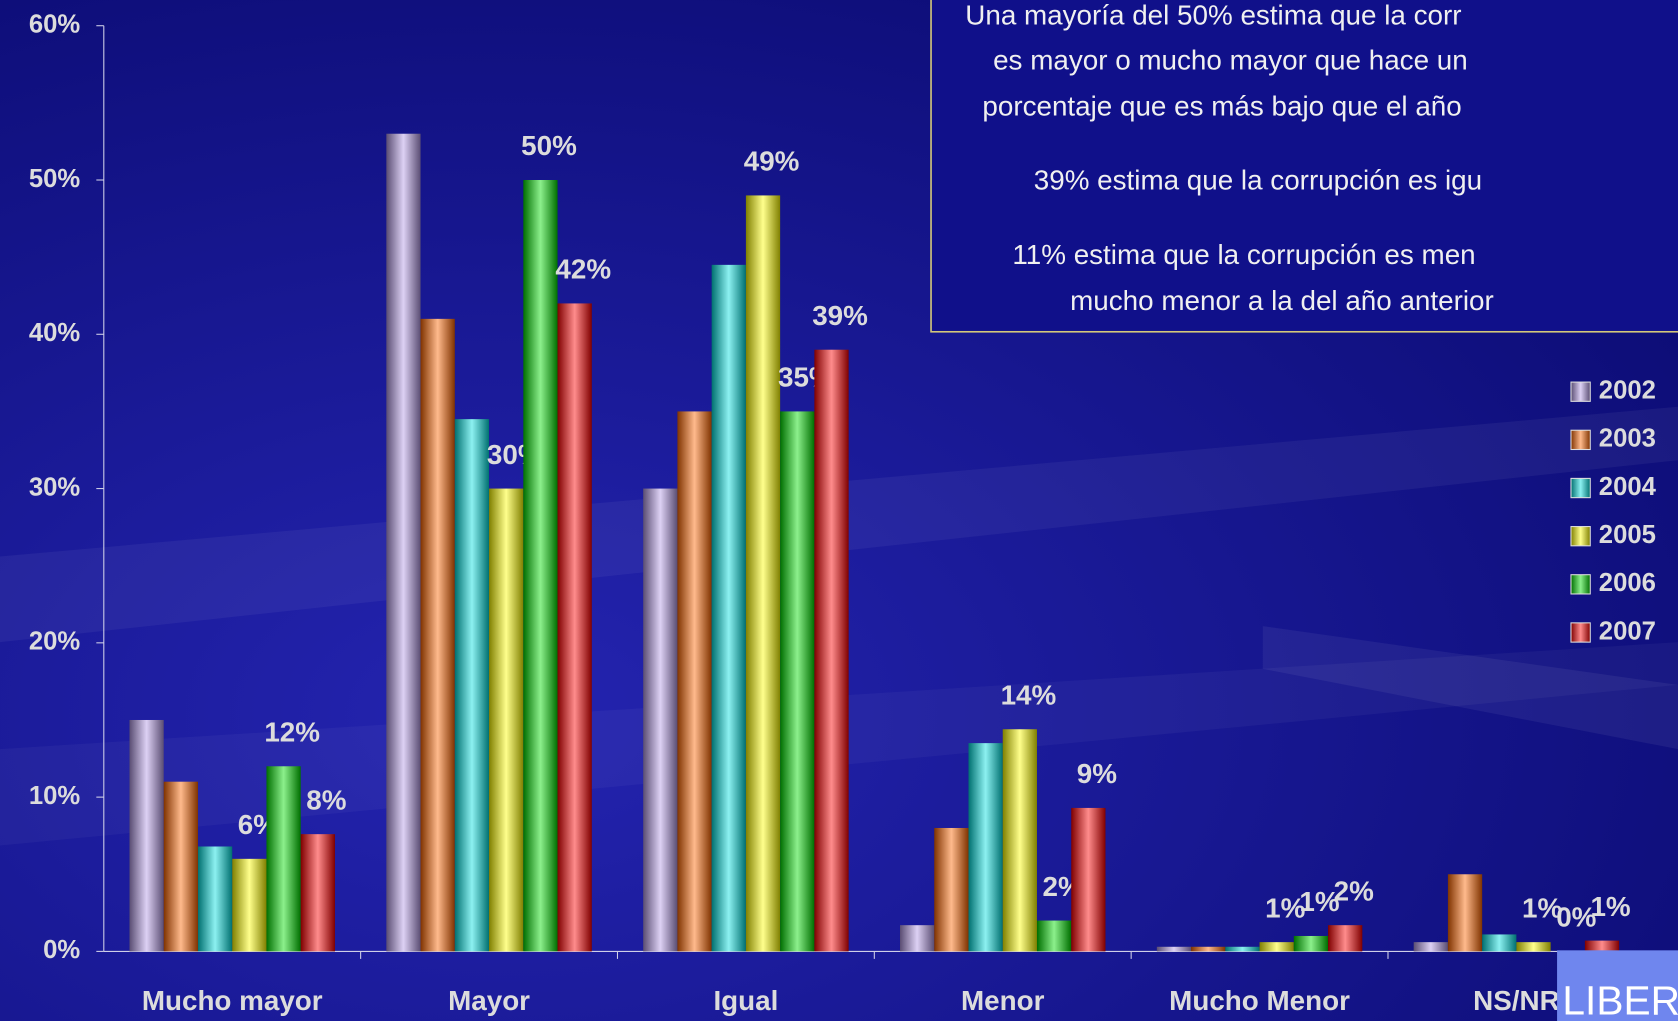 This screenshot has width=1678, height=1021. What do you see at coordinates (1259, 1000) in the screenshot?
I see `x-tick-label: Mucho Menor` at bounding box center [1259, 1000].